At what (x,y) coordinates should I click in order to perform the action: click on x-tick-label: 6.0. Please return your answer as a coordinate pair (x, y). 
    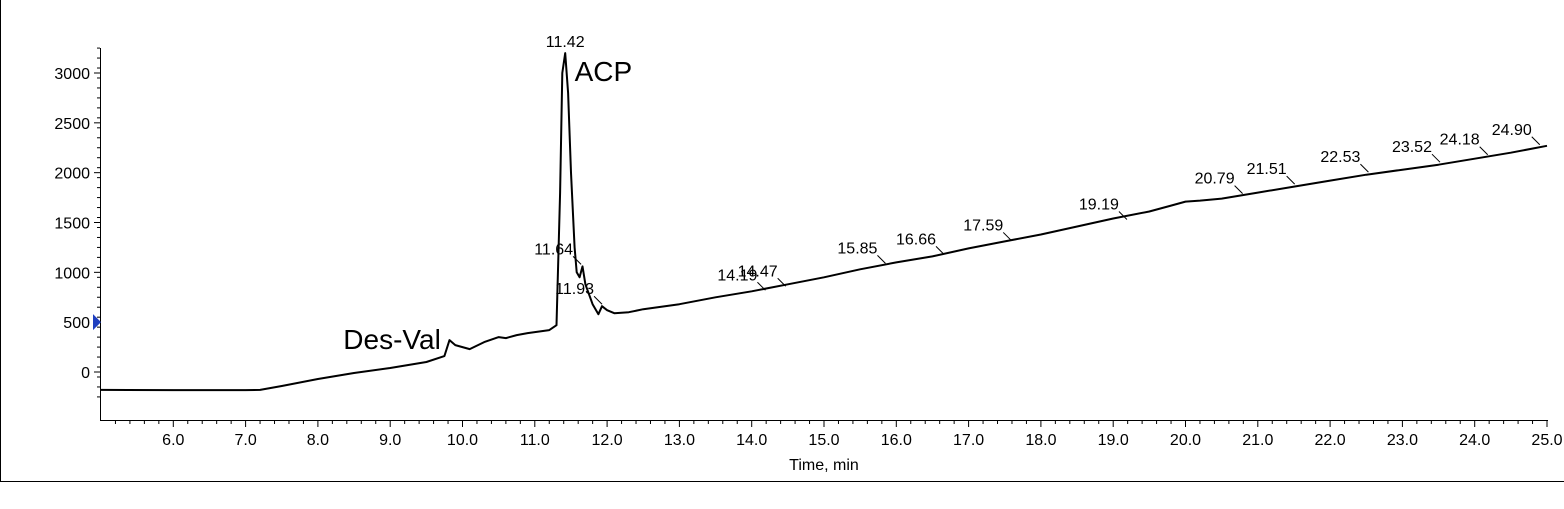
    Looking at the image, I should click on (173, 440).